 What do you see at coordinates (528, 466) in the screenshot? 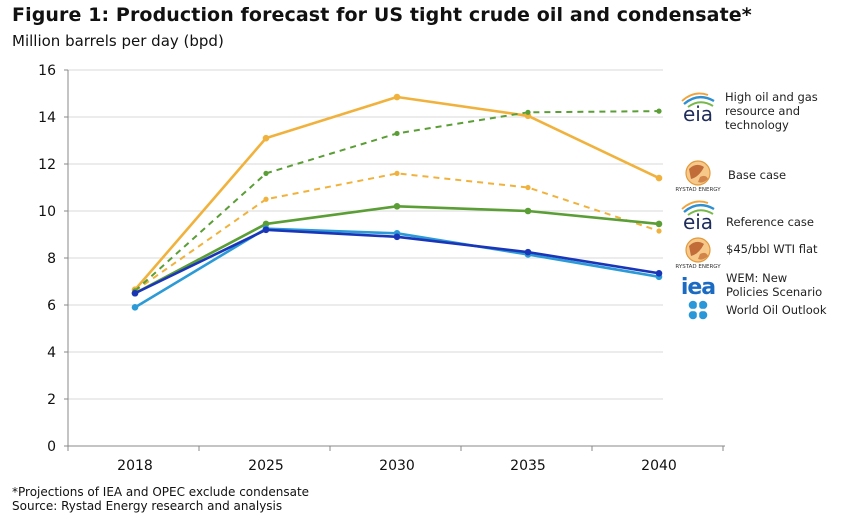
I see `x-tick-label: 2035` at bounding box center [528, 466].